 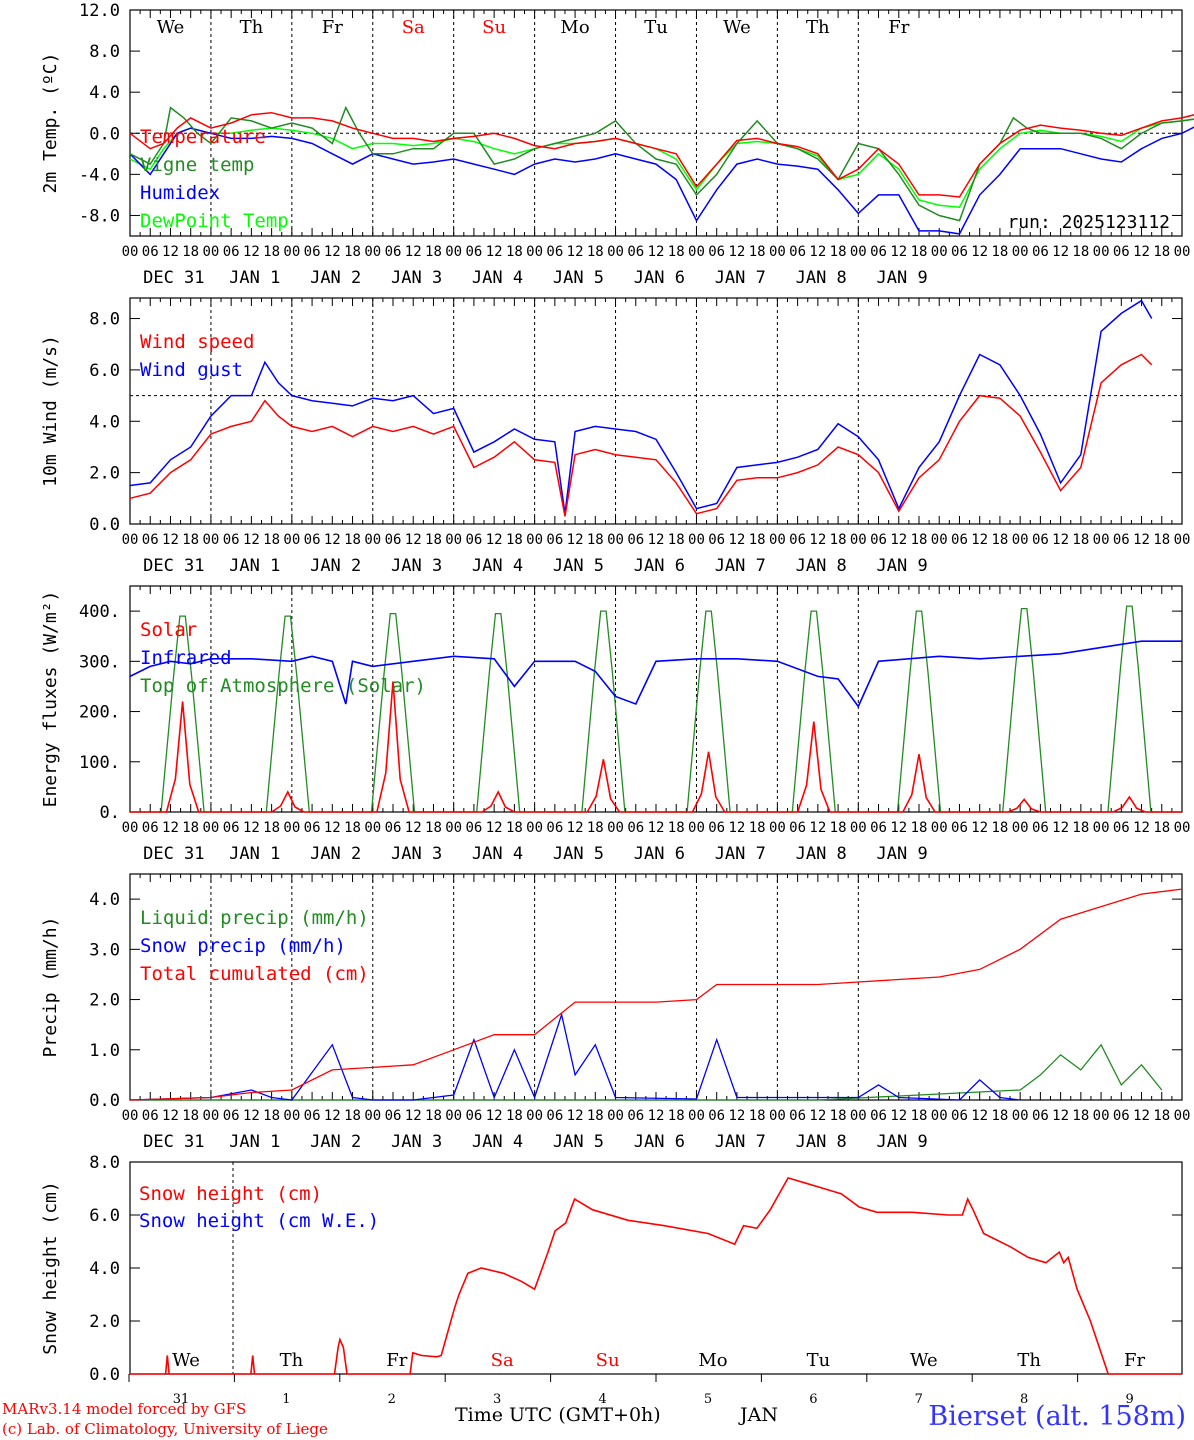 What do you see at coordinates (50, 123) in the screenshot?
I see `y-axis-label: 2m Temp. (ºC)` at bounding box center [50, 123].